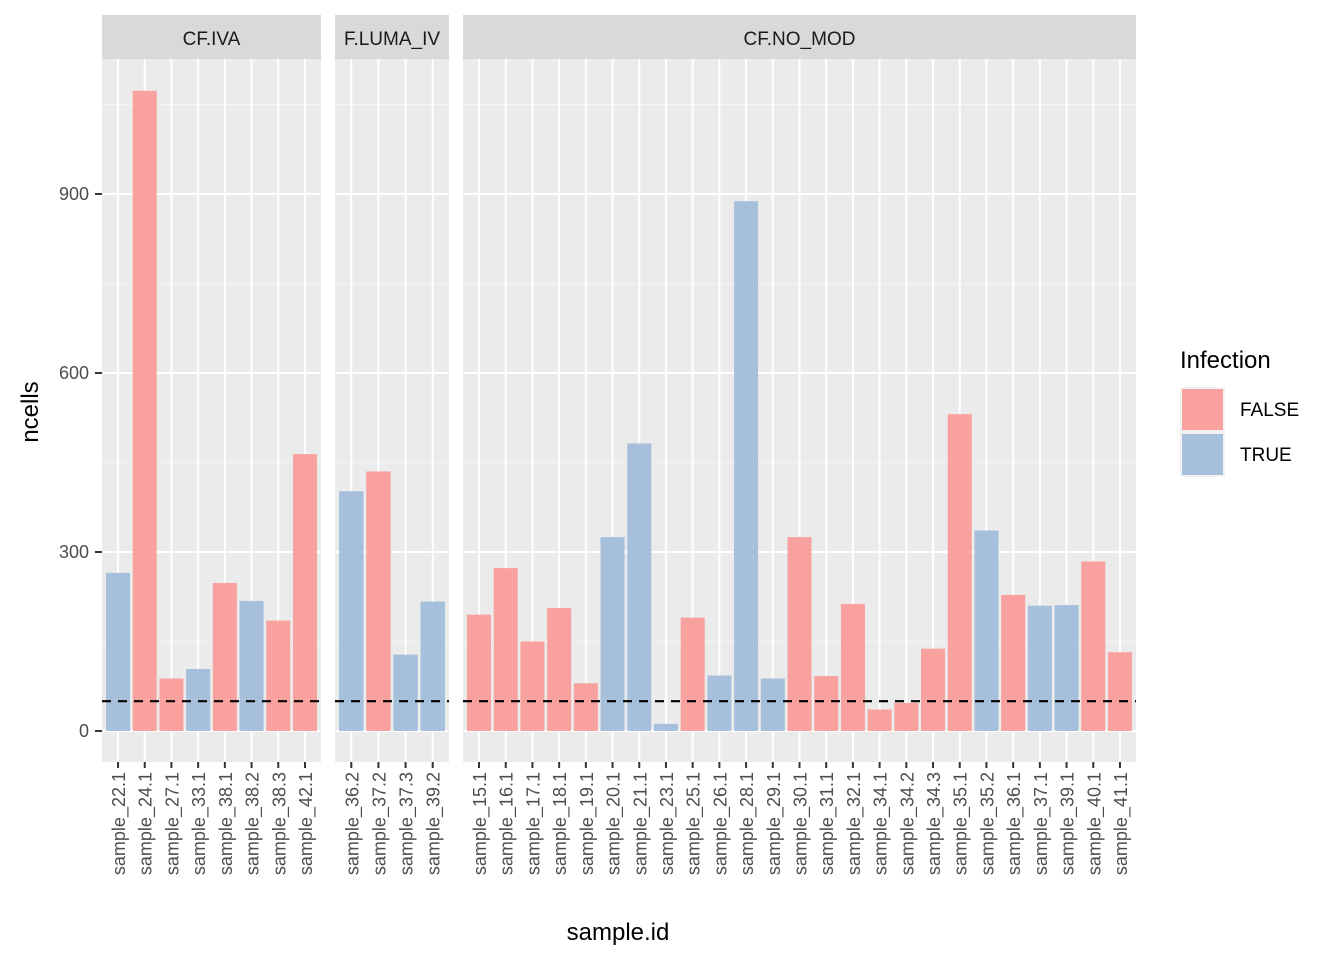 Image resolution: width=1344 pixels, height=960 pixels. What do you see at coordinates (587, 823) in the screenshot?
I see `x-tick-label: sample_19.1` at bounding box center [587, 823].